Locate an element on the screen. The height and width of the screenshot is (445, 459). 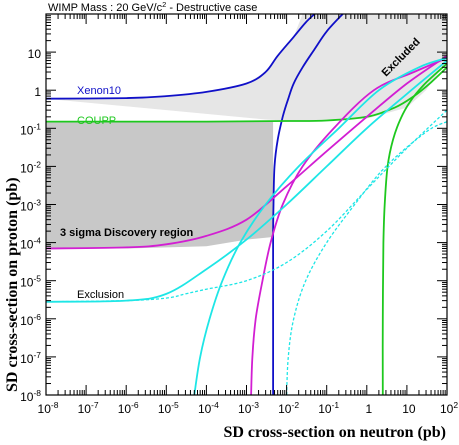
y-tick-label: 10⁻³ is located at coordinates (30, 206).